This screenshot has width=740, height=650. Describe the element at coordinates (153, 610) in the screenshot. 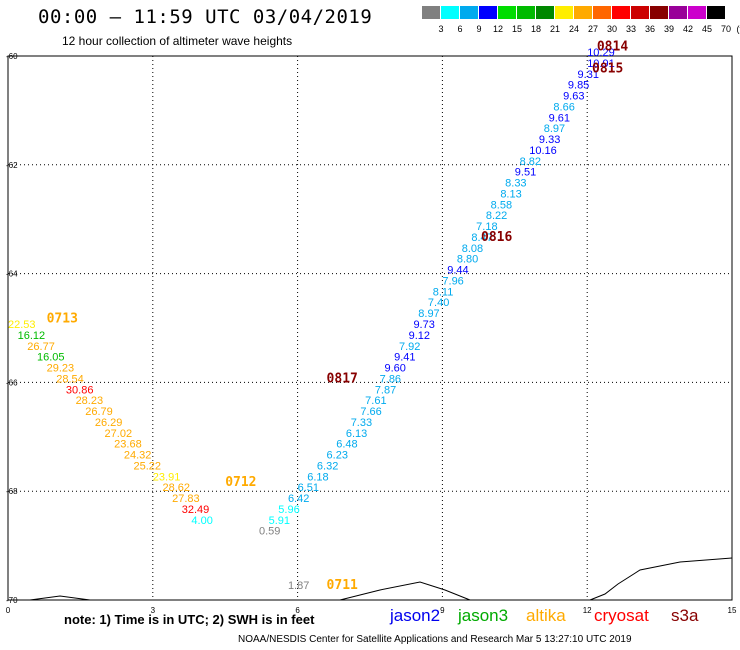

I see `x-tick-label: 3` at that location.